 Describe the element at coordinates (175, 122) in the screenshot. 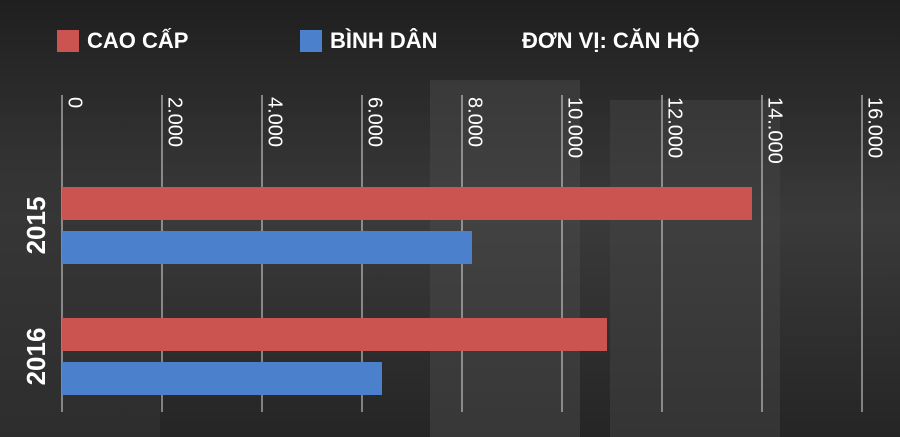

I see `x-tick-label: 2.000` at that location.